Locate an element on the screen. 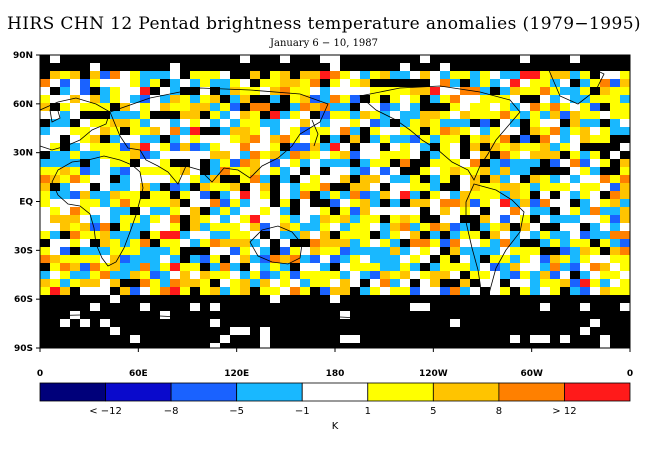 The height and width of the screenshot is (468, 648). y-tick-label: 30S is located at coordinates (23, 251).